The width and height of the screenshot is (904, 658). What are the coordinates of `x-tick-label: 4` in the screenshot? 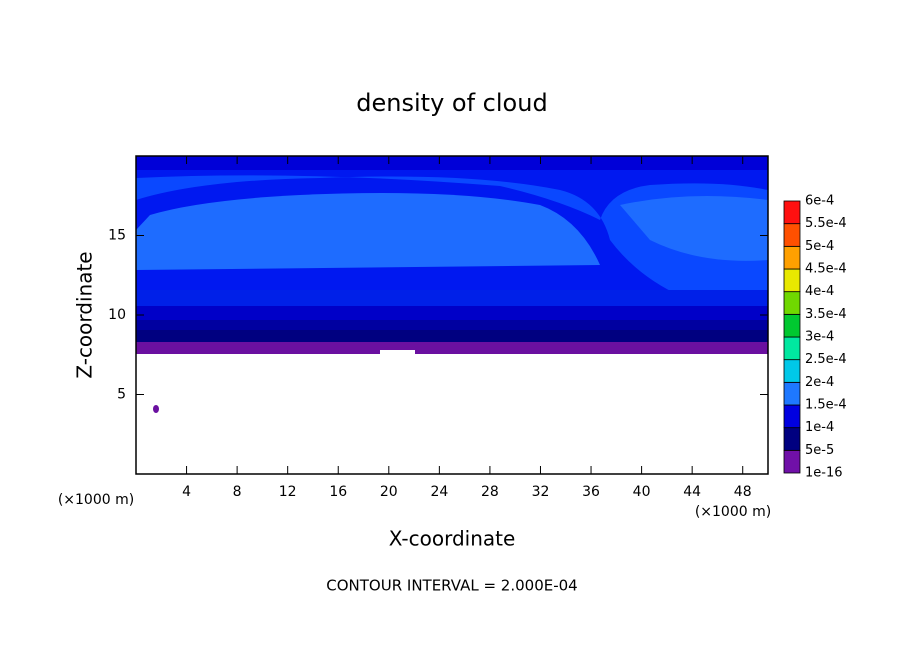 It's located at (186, 492).